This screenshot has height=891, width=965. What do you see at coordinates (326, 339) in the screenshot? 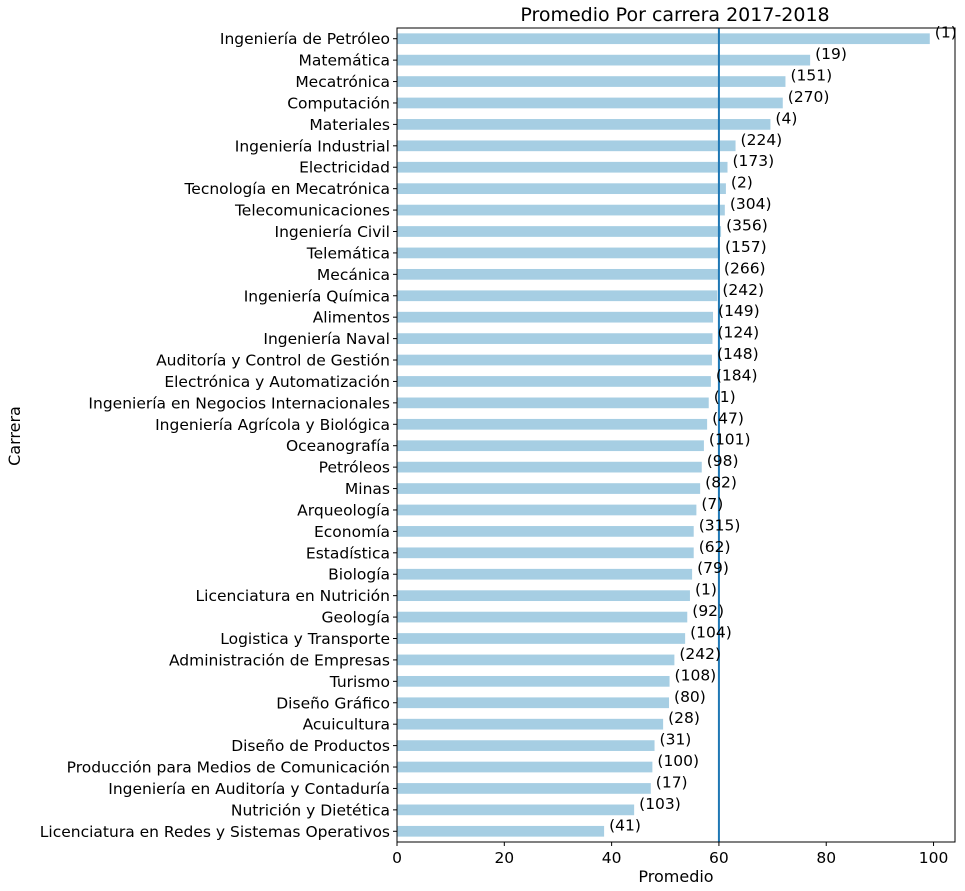
I see `category-label: Ingeniería Naval` at bounding box center [326, 339].